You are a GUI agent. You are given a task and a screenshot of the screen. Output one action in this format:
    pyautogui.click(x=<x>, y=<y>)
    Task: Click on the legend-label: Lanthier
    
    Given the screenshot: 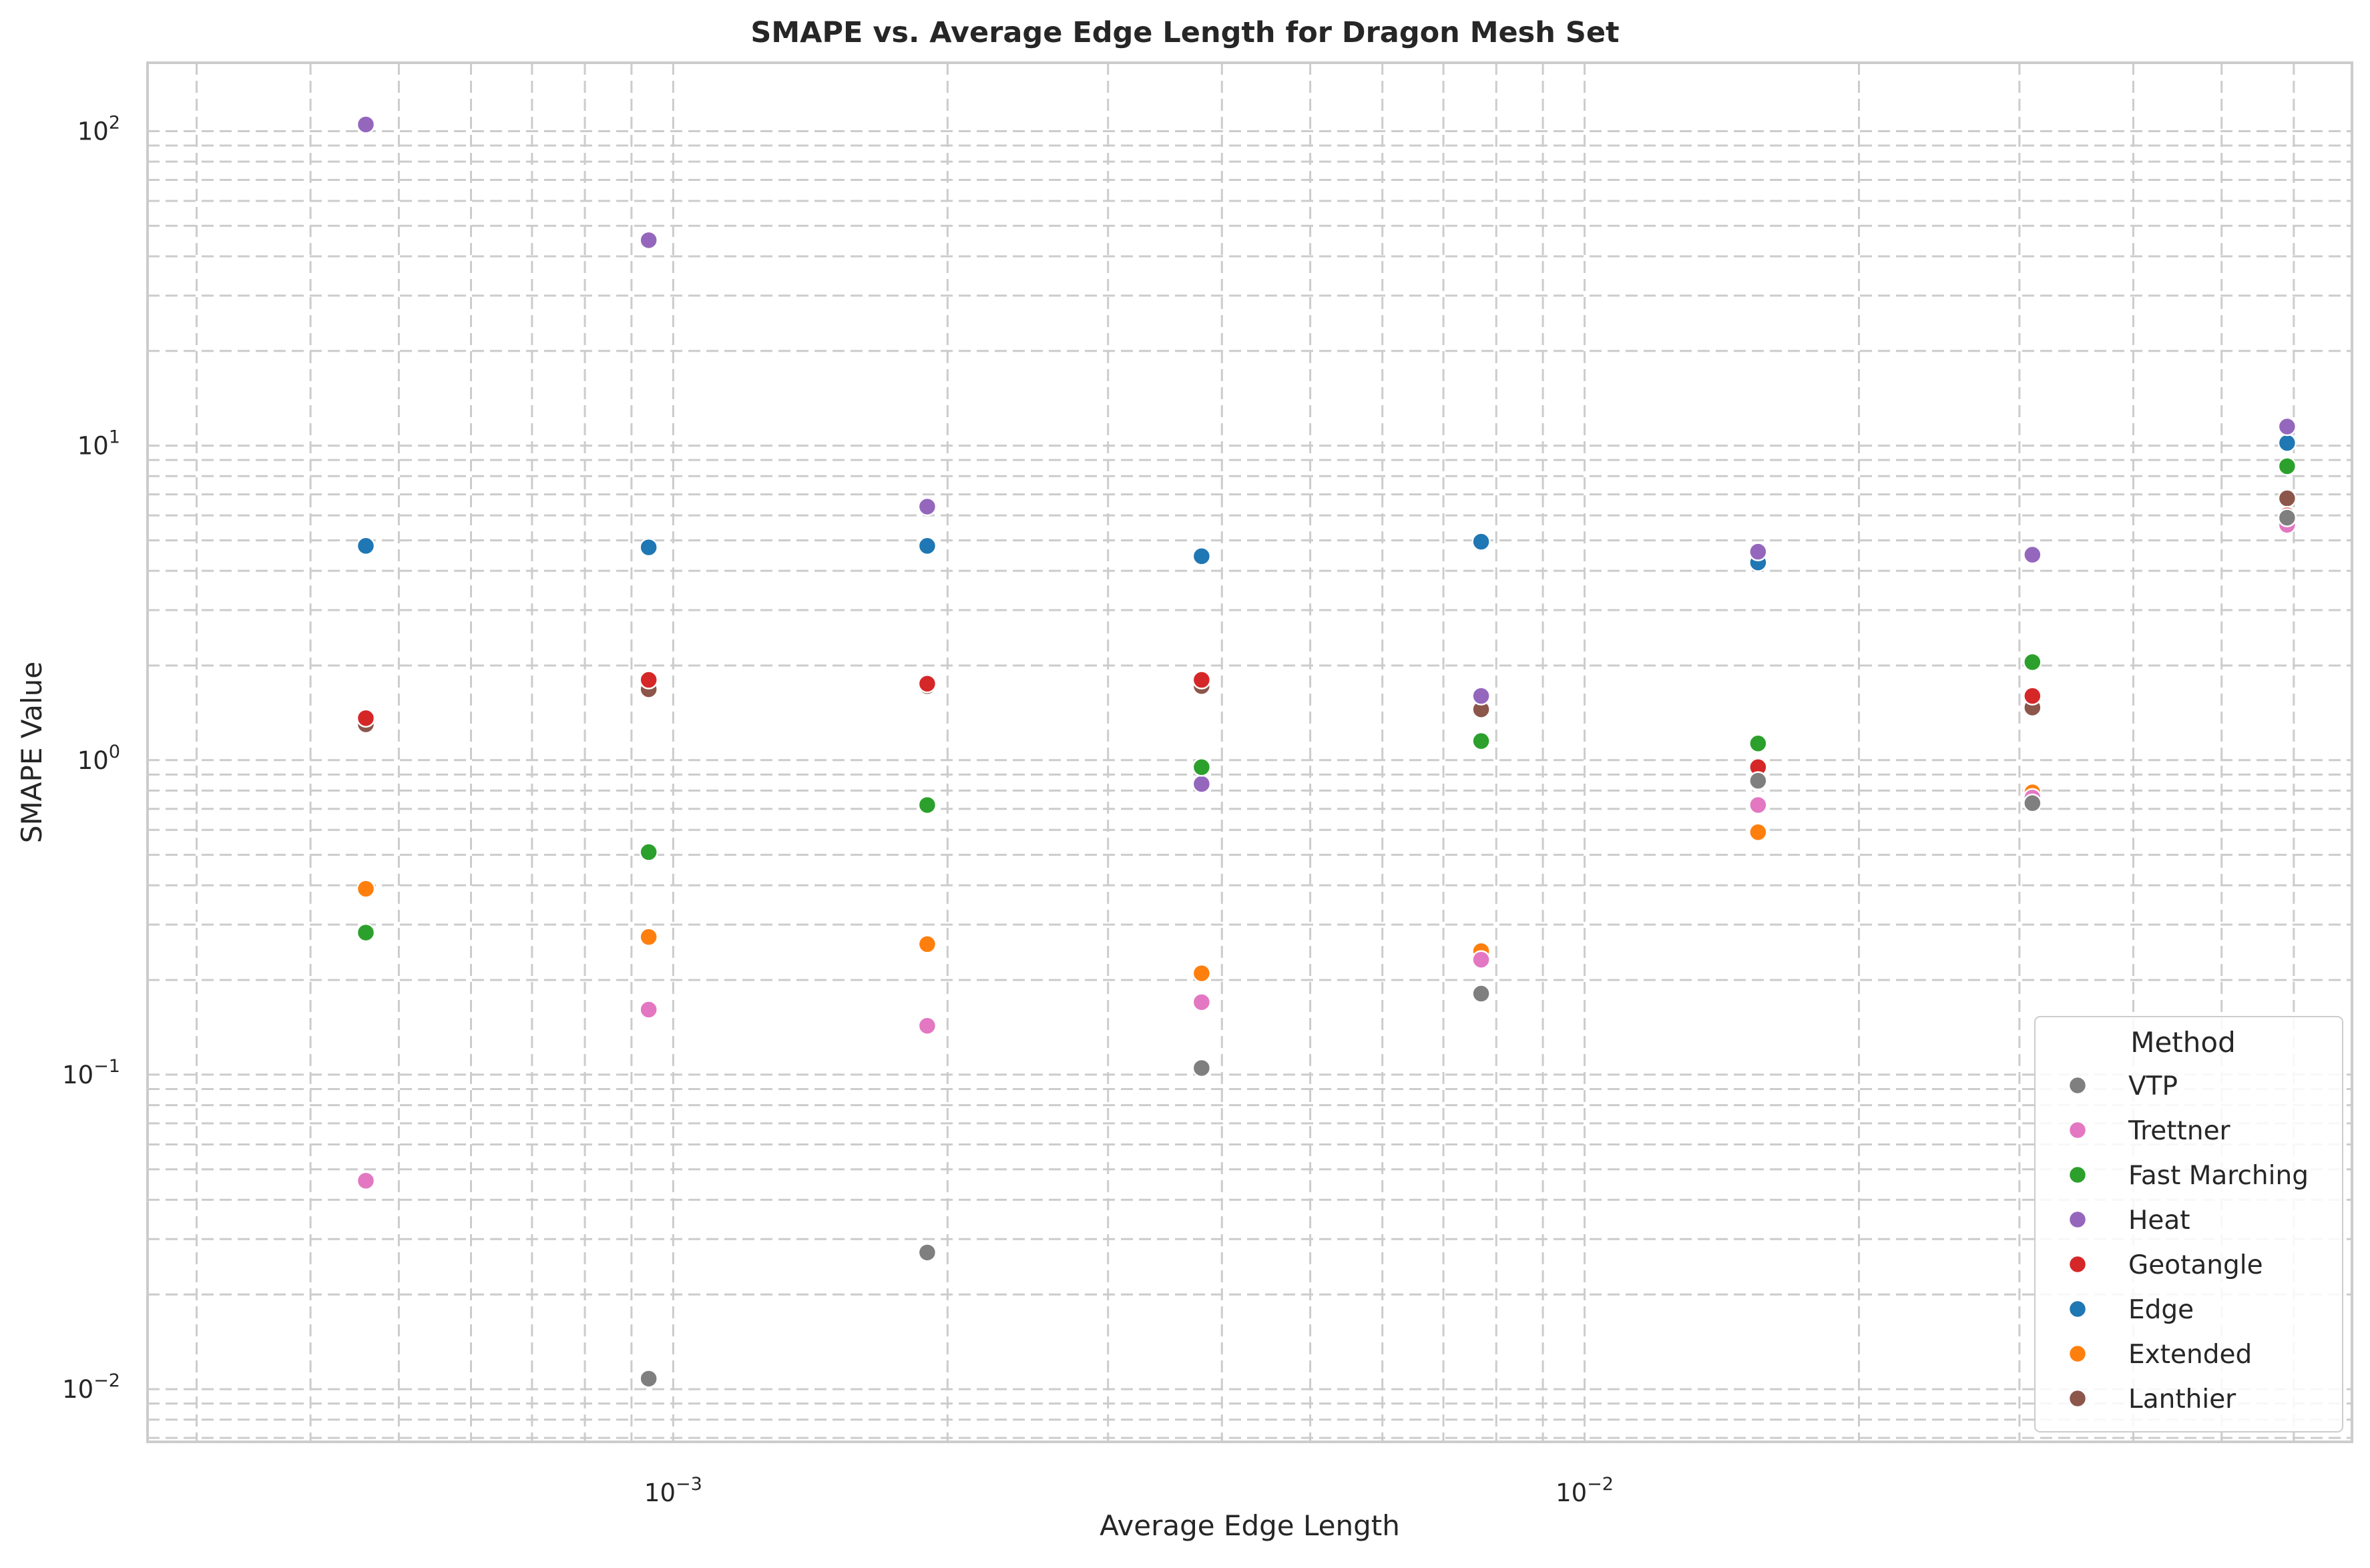 What is the action you would take?
    pyautogui.click(x=2182, y=1399)
    